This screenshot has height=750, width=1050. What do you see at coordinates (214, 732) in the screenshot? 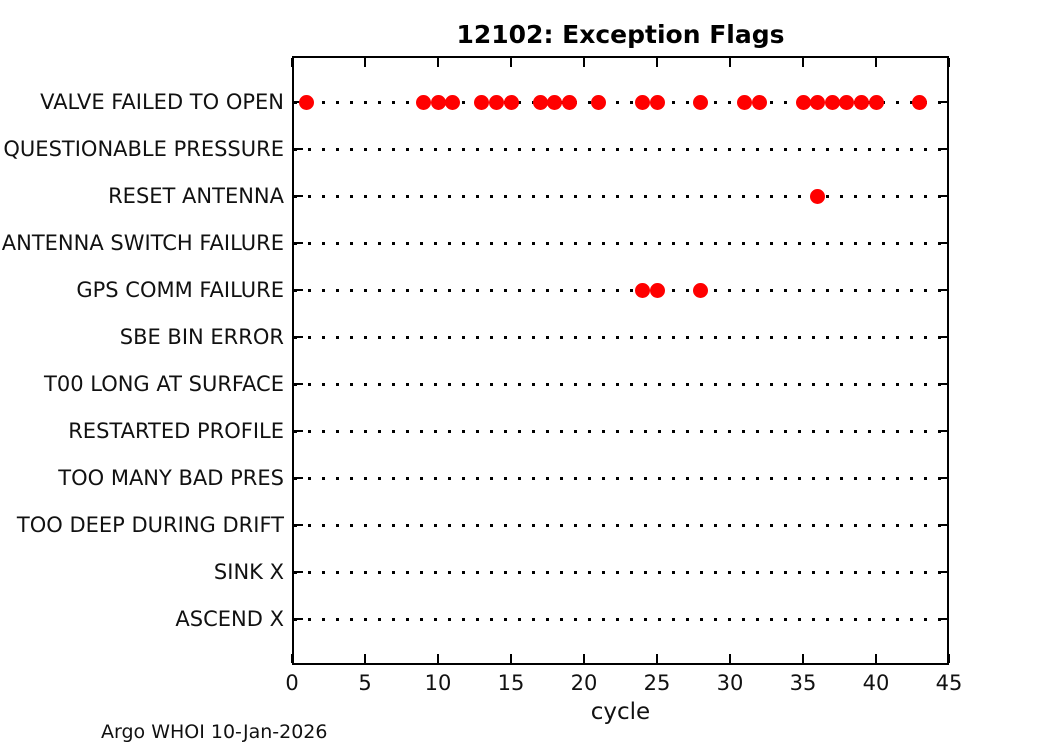
I see `footer-caption: Argo WHOI 10-Jan-2026` at bounding box center [214, 732].